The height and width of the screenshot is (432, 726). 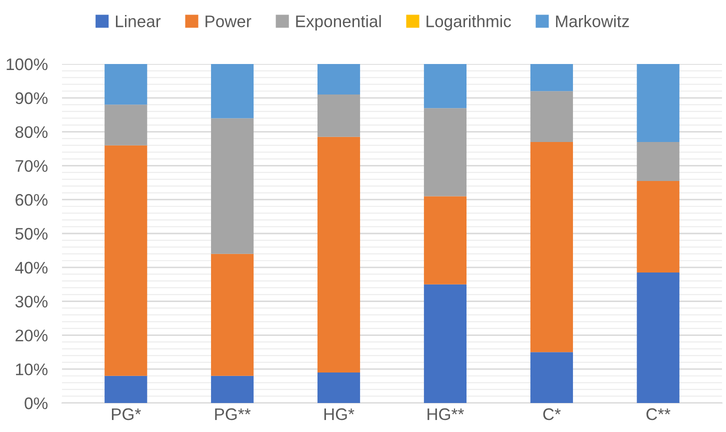 I want to click on y-tick-label: 30%, so click(x=31, y=302).